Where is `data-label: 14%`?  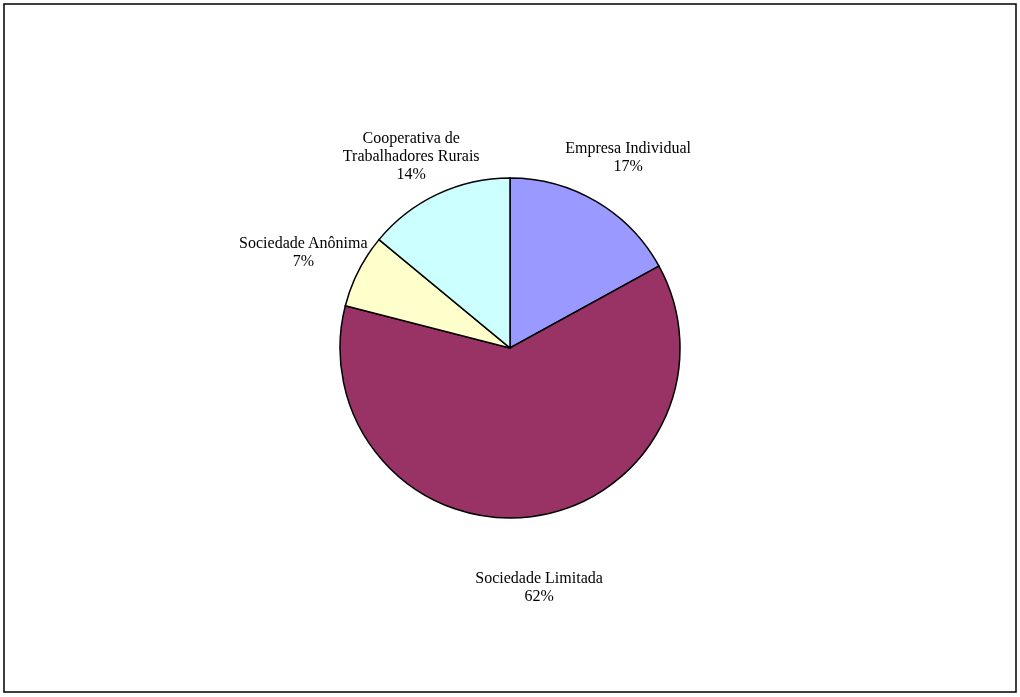 data-label: 14% is located at coordinates (411, 174).